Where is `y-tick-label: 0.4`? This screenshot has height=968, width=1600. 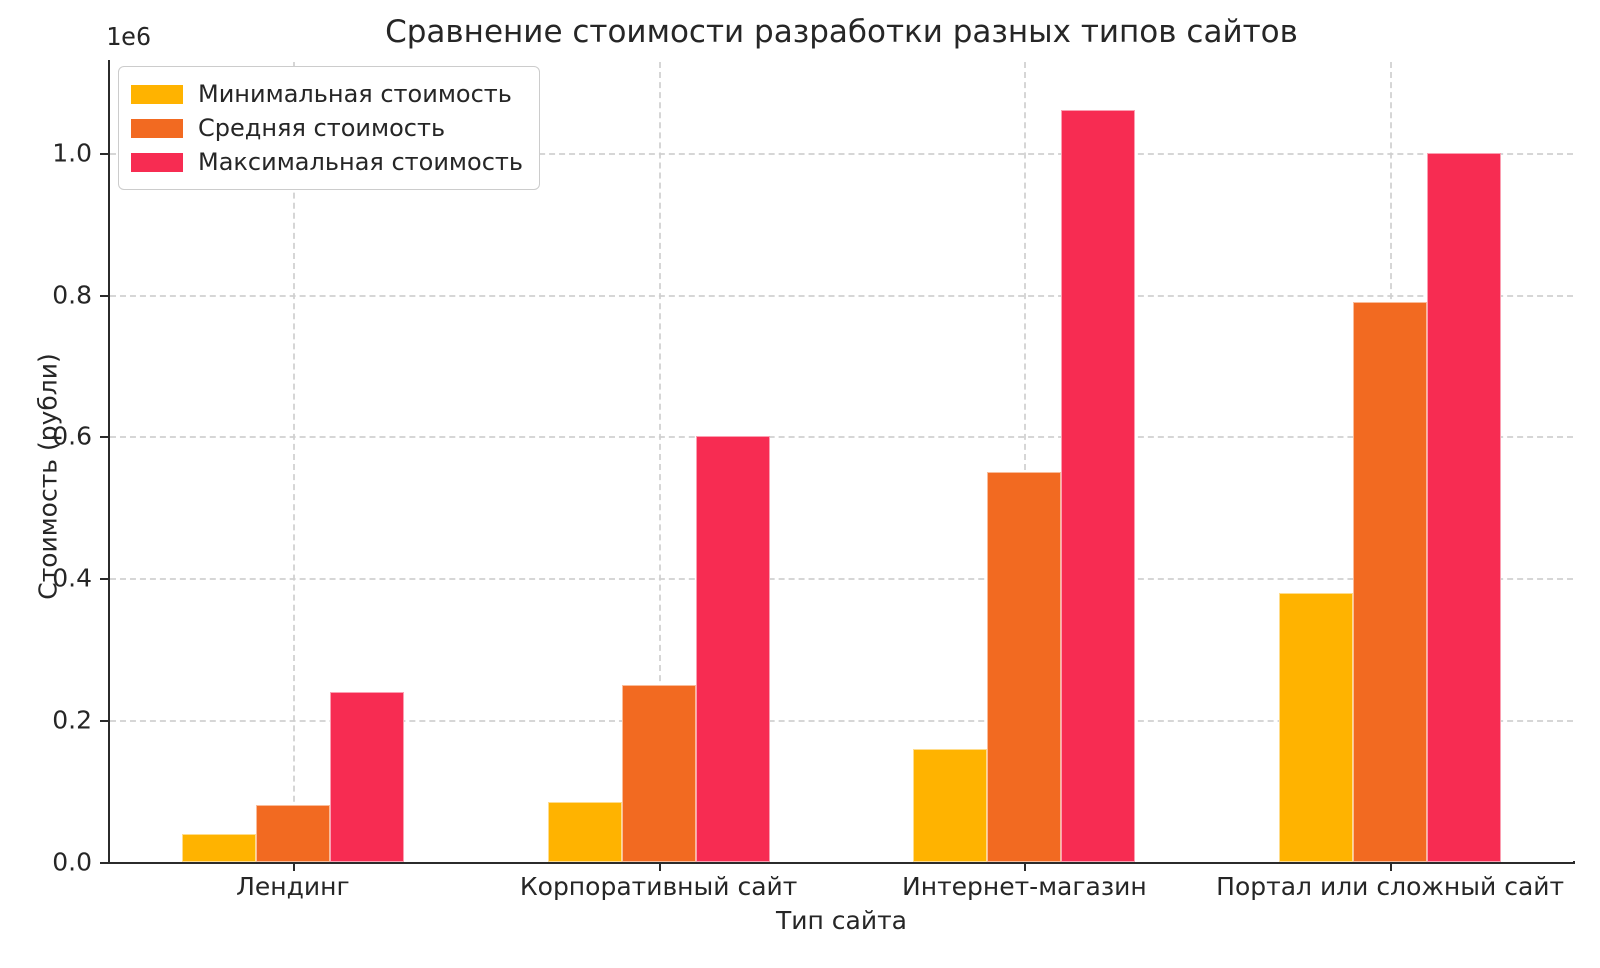
y-tick-label: 0.4 is located at coordinates (72, 578).